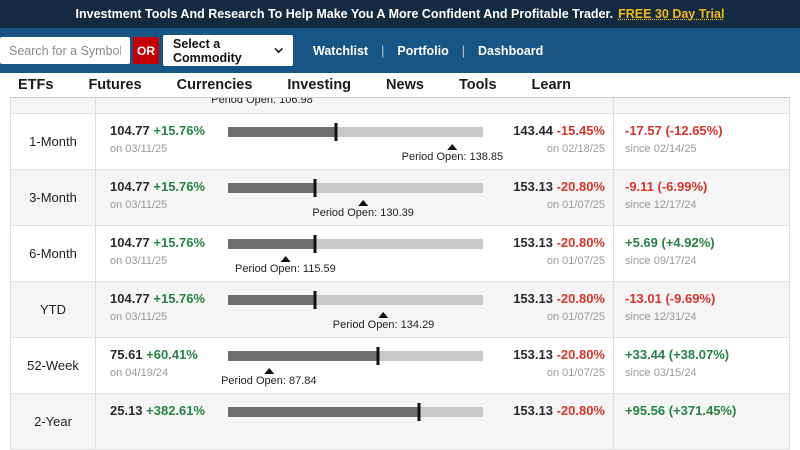 This screenshot has width=800, height=450. What do you see at coordinates (575, 149) in the screenshot?
I see `high-date: on 02/18/25` at bounding box center [575, 149].